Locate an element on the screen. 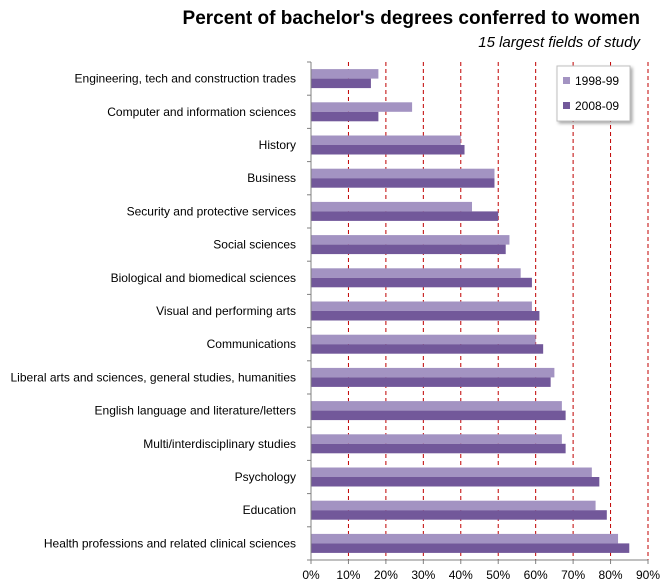 The image size is (664, 585). category-label: Visual and performing arts is located at coordinates (226, 311).